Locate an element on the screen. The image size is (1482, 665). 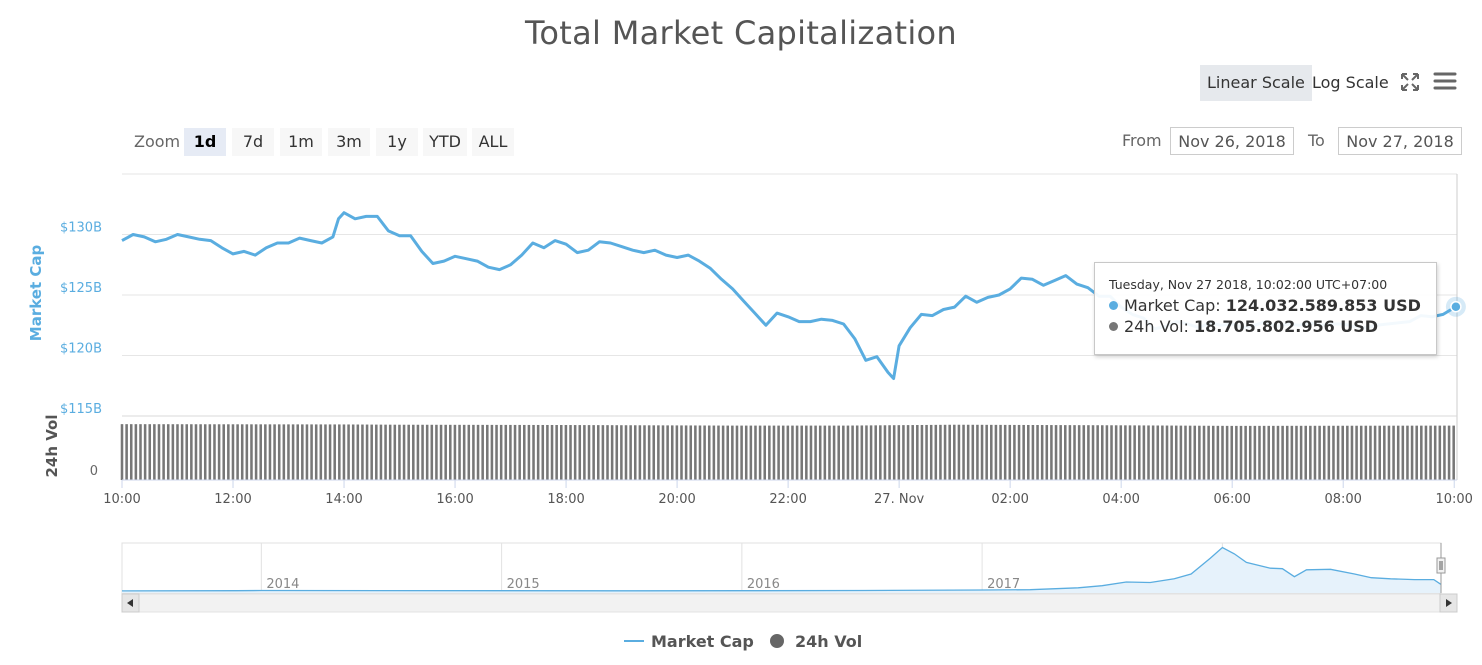
legend-market-cap: Market Cap is located at coordinates (689, 641).